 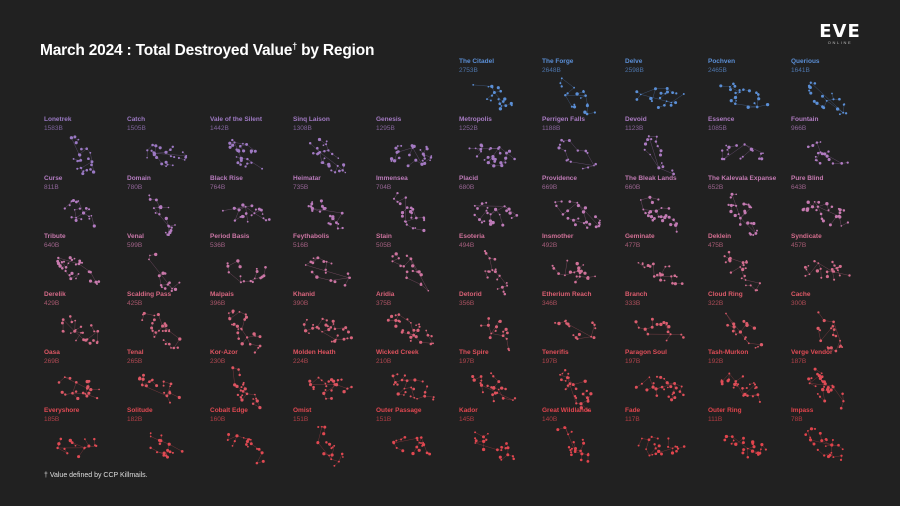 I want to click on region-map-syndicate, so click(x=827, y=270).